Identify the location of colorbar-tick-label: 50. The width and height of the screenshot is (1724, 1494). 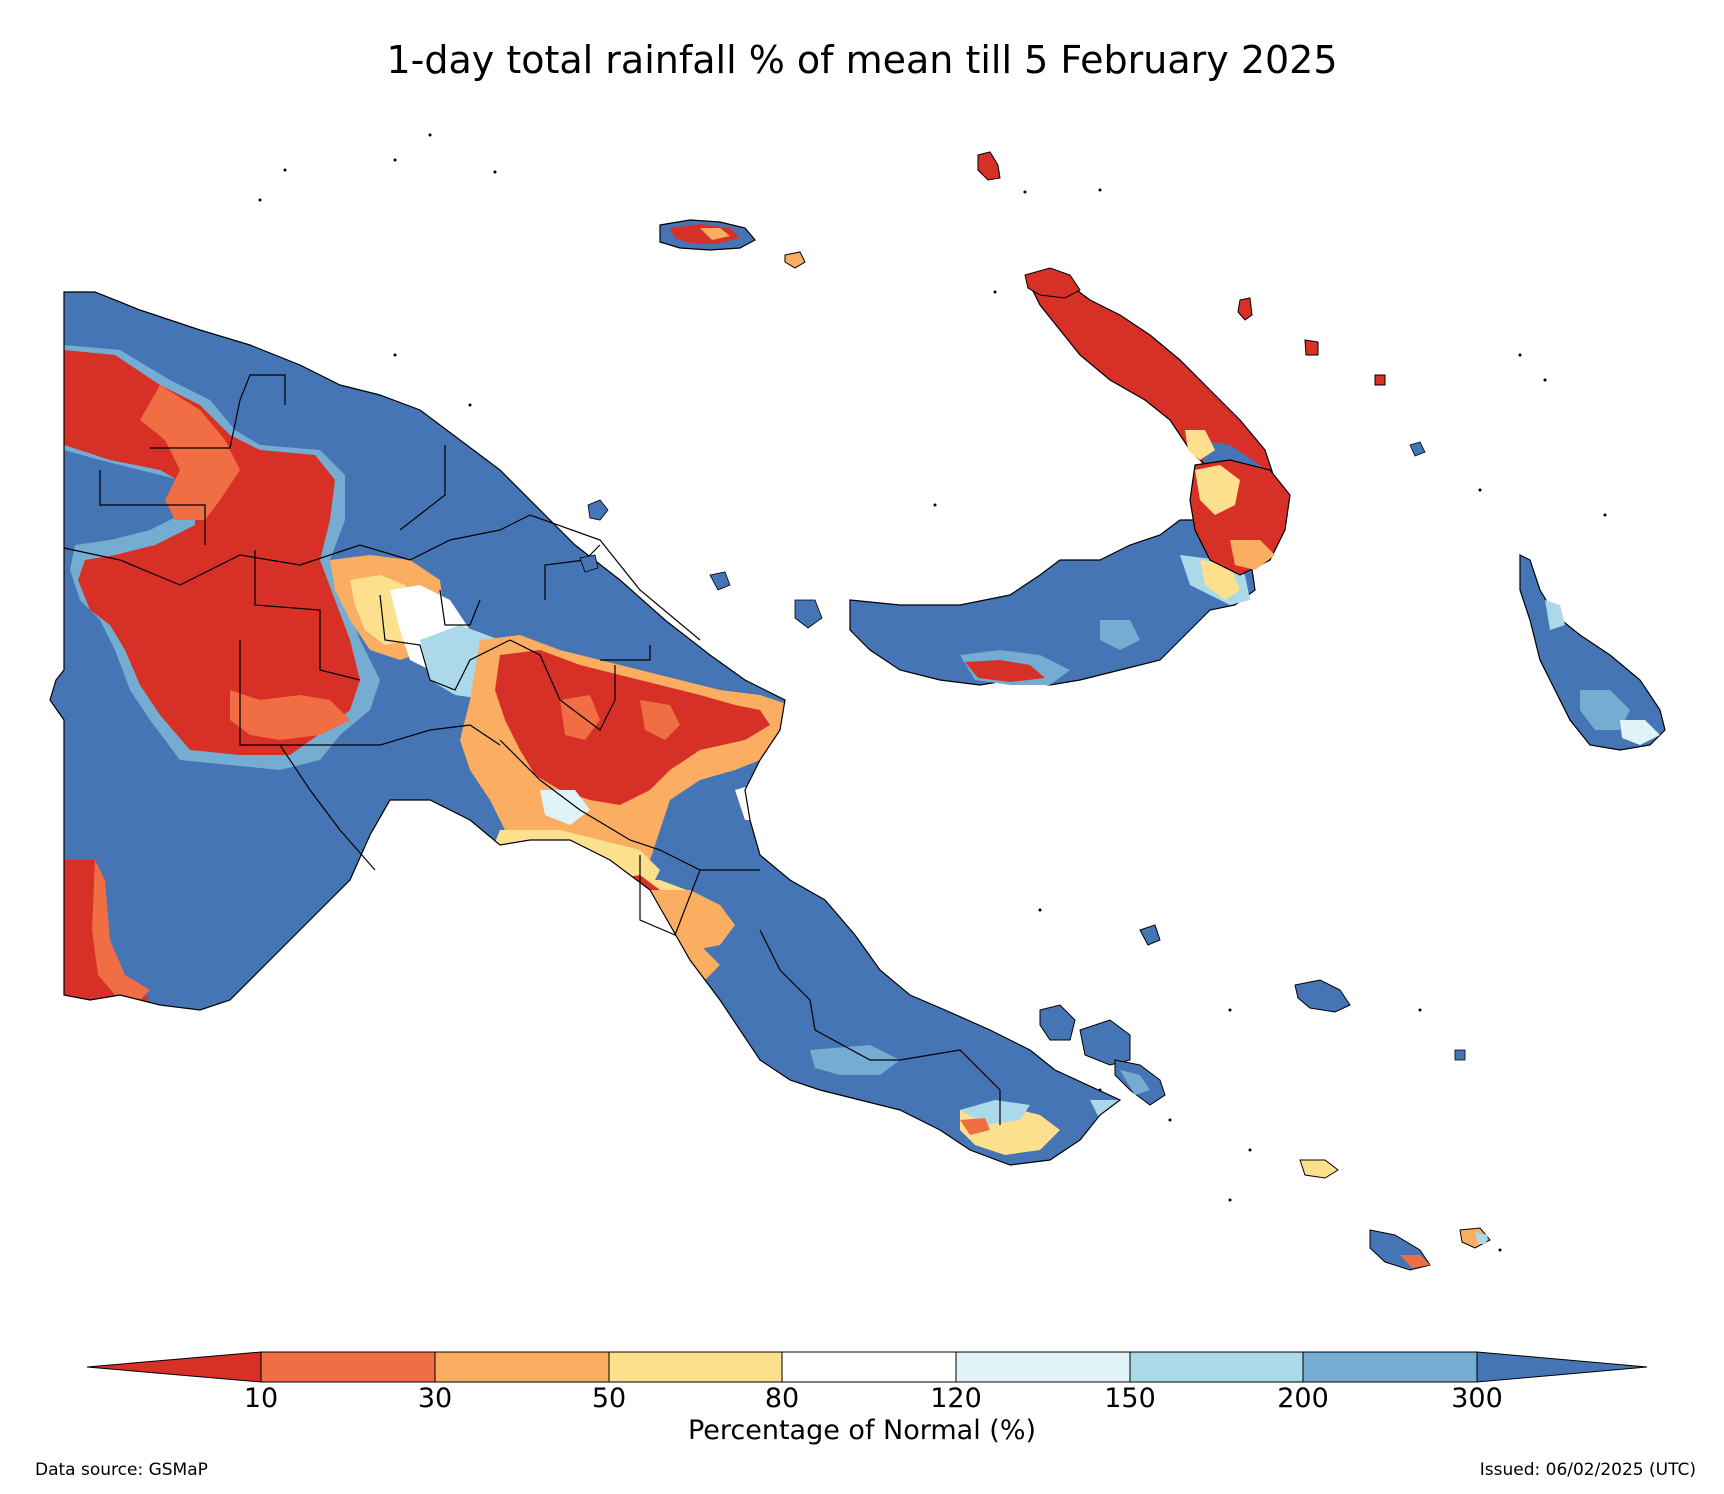
(609, 1398).